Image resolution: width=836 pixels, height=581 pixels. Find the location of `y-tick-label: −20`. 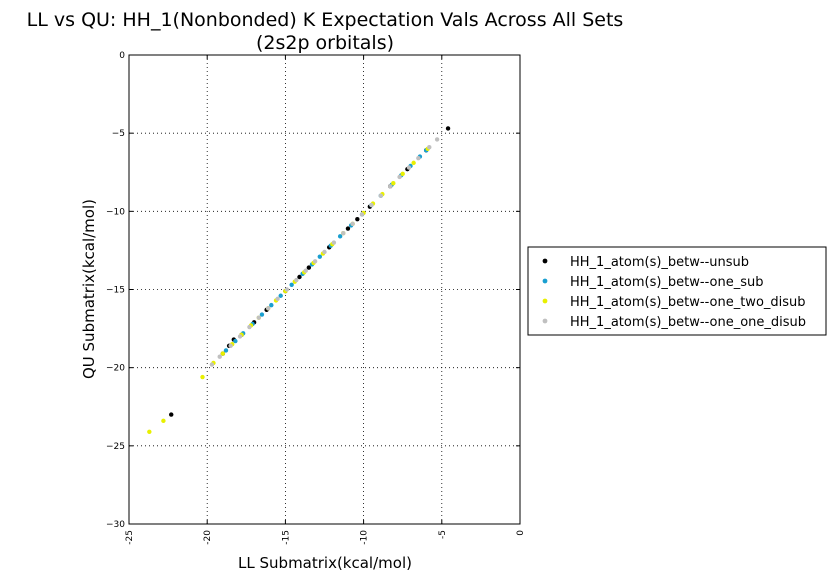

y-tick-label: −20 is located at coordinates (115, 369).